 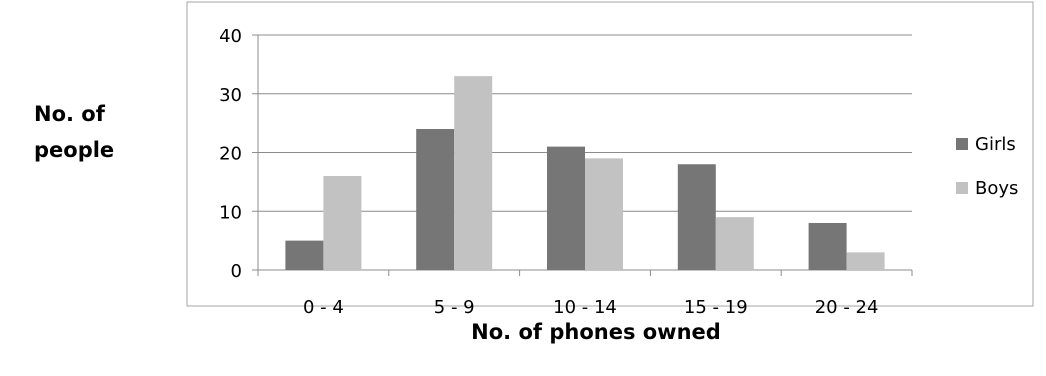 What do you see at coordinates (585, 307) in the screenshot?
I see `x-tick-label: 10 - 14` at bounding box center [585, 307].